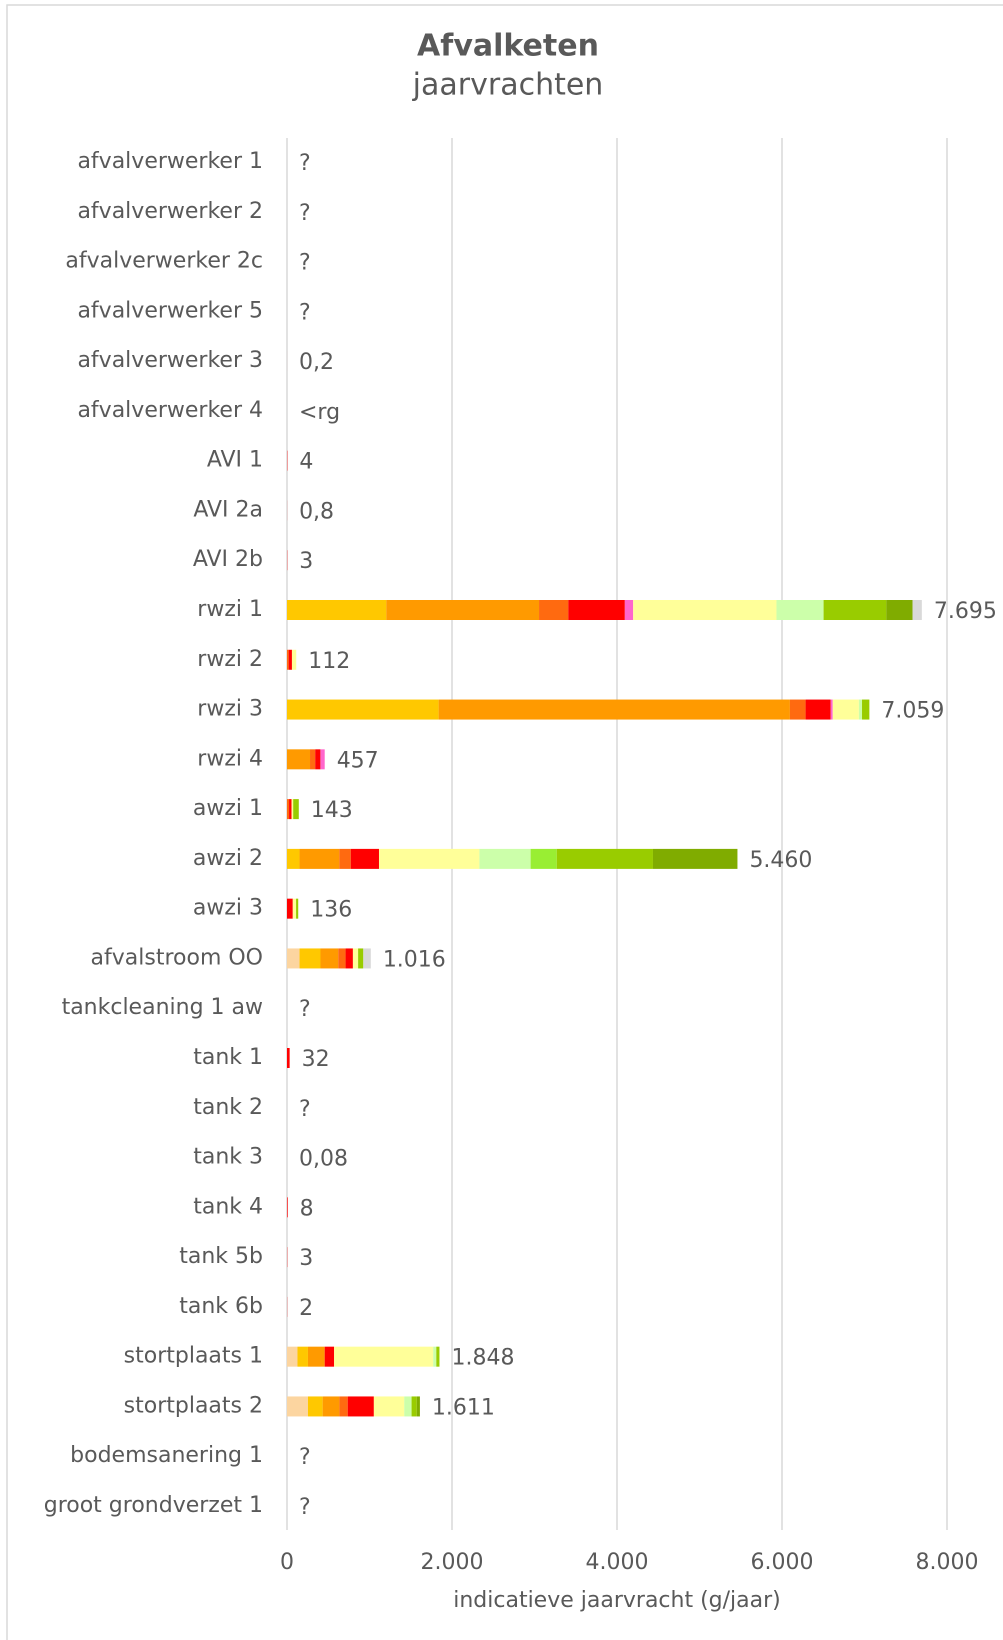  What do you see at coordinates (228, 1057) in the screenshot?
I see `y-tick-label: tank 1` at bounding box center [228, 1057].